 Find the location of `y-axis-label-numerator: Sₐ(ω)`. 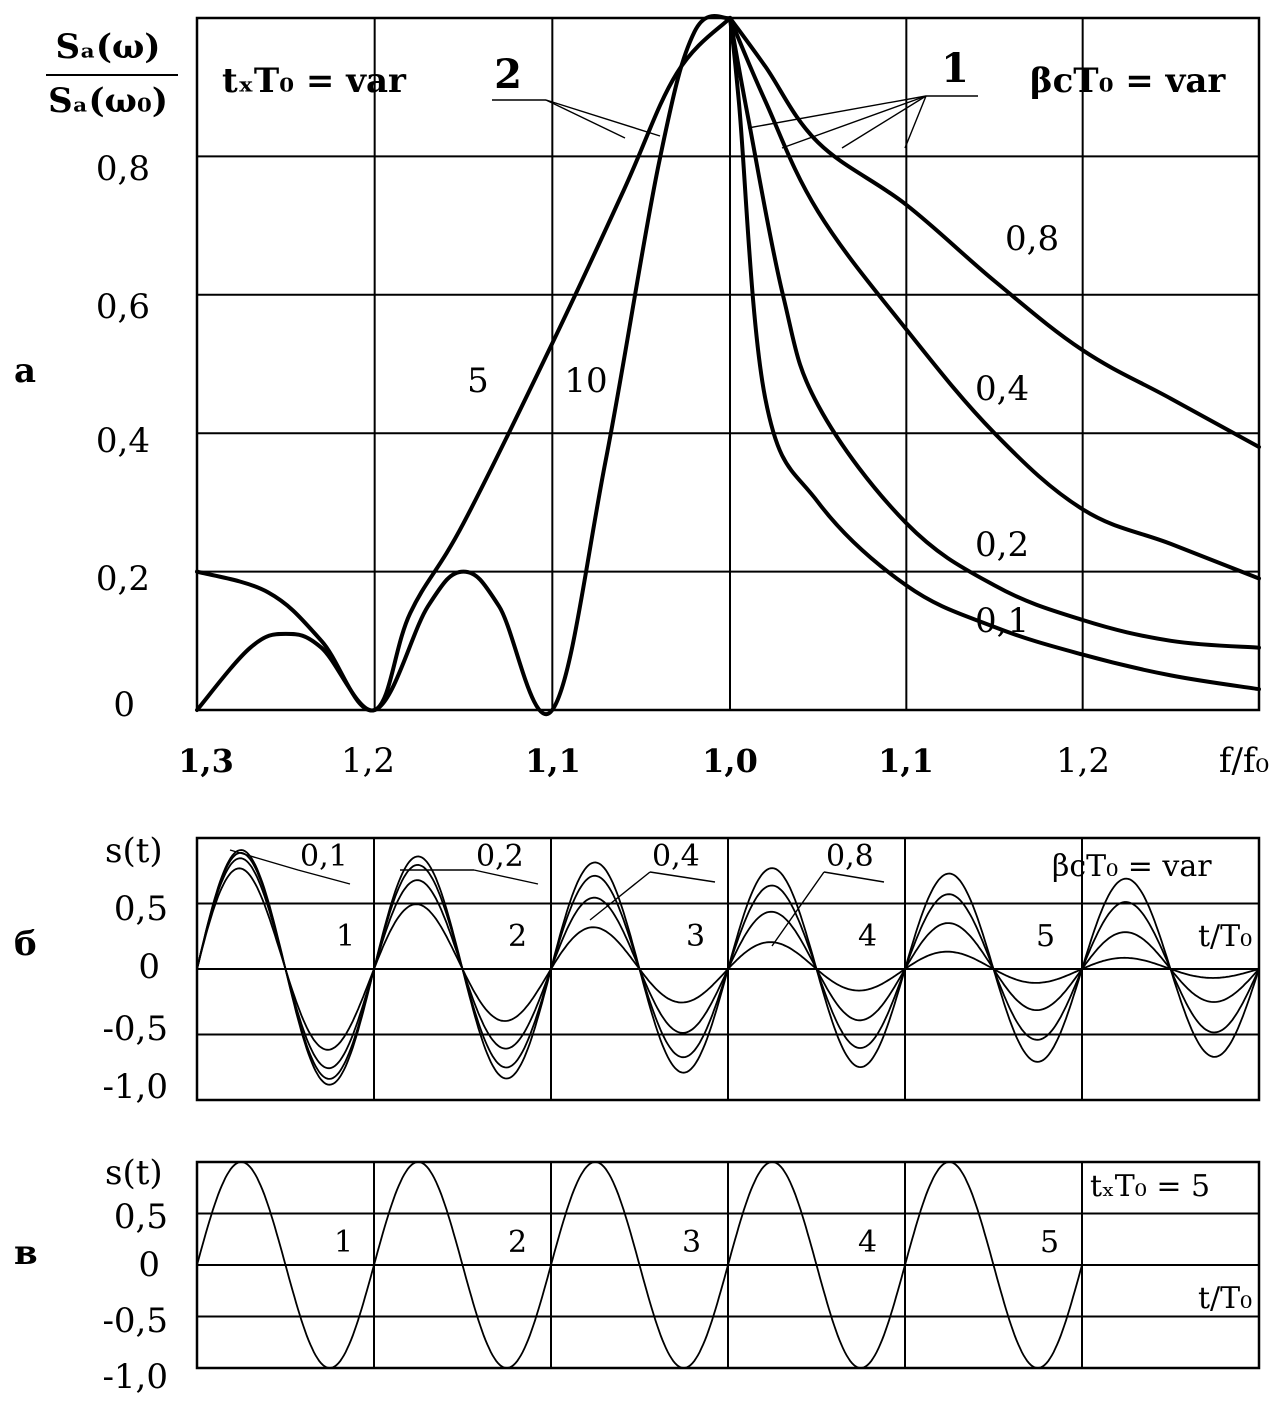

y-axis-label-numerator: Sₐ(ω) is located at coordinates (108, 47).